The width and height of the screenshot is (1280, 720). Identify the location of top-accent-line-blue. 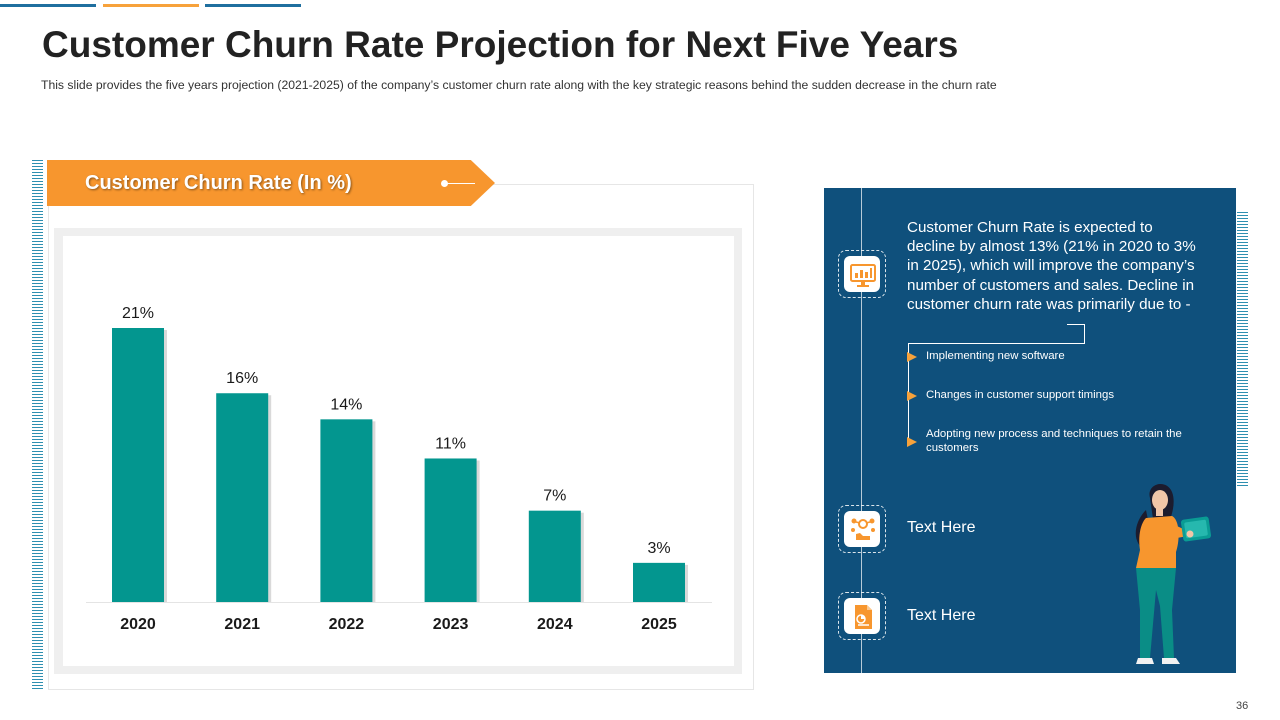
(48, 5).